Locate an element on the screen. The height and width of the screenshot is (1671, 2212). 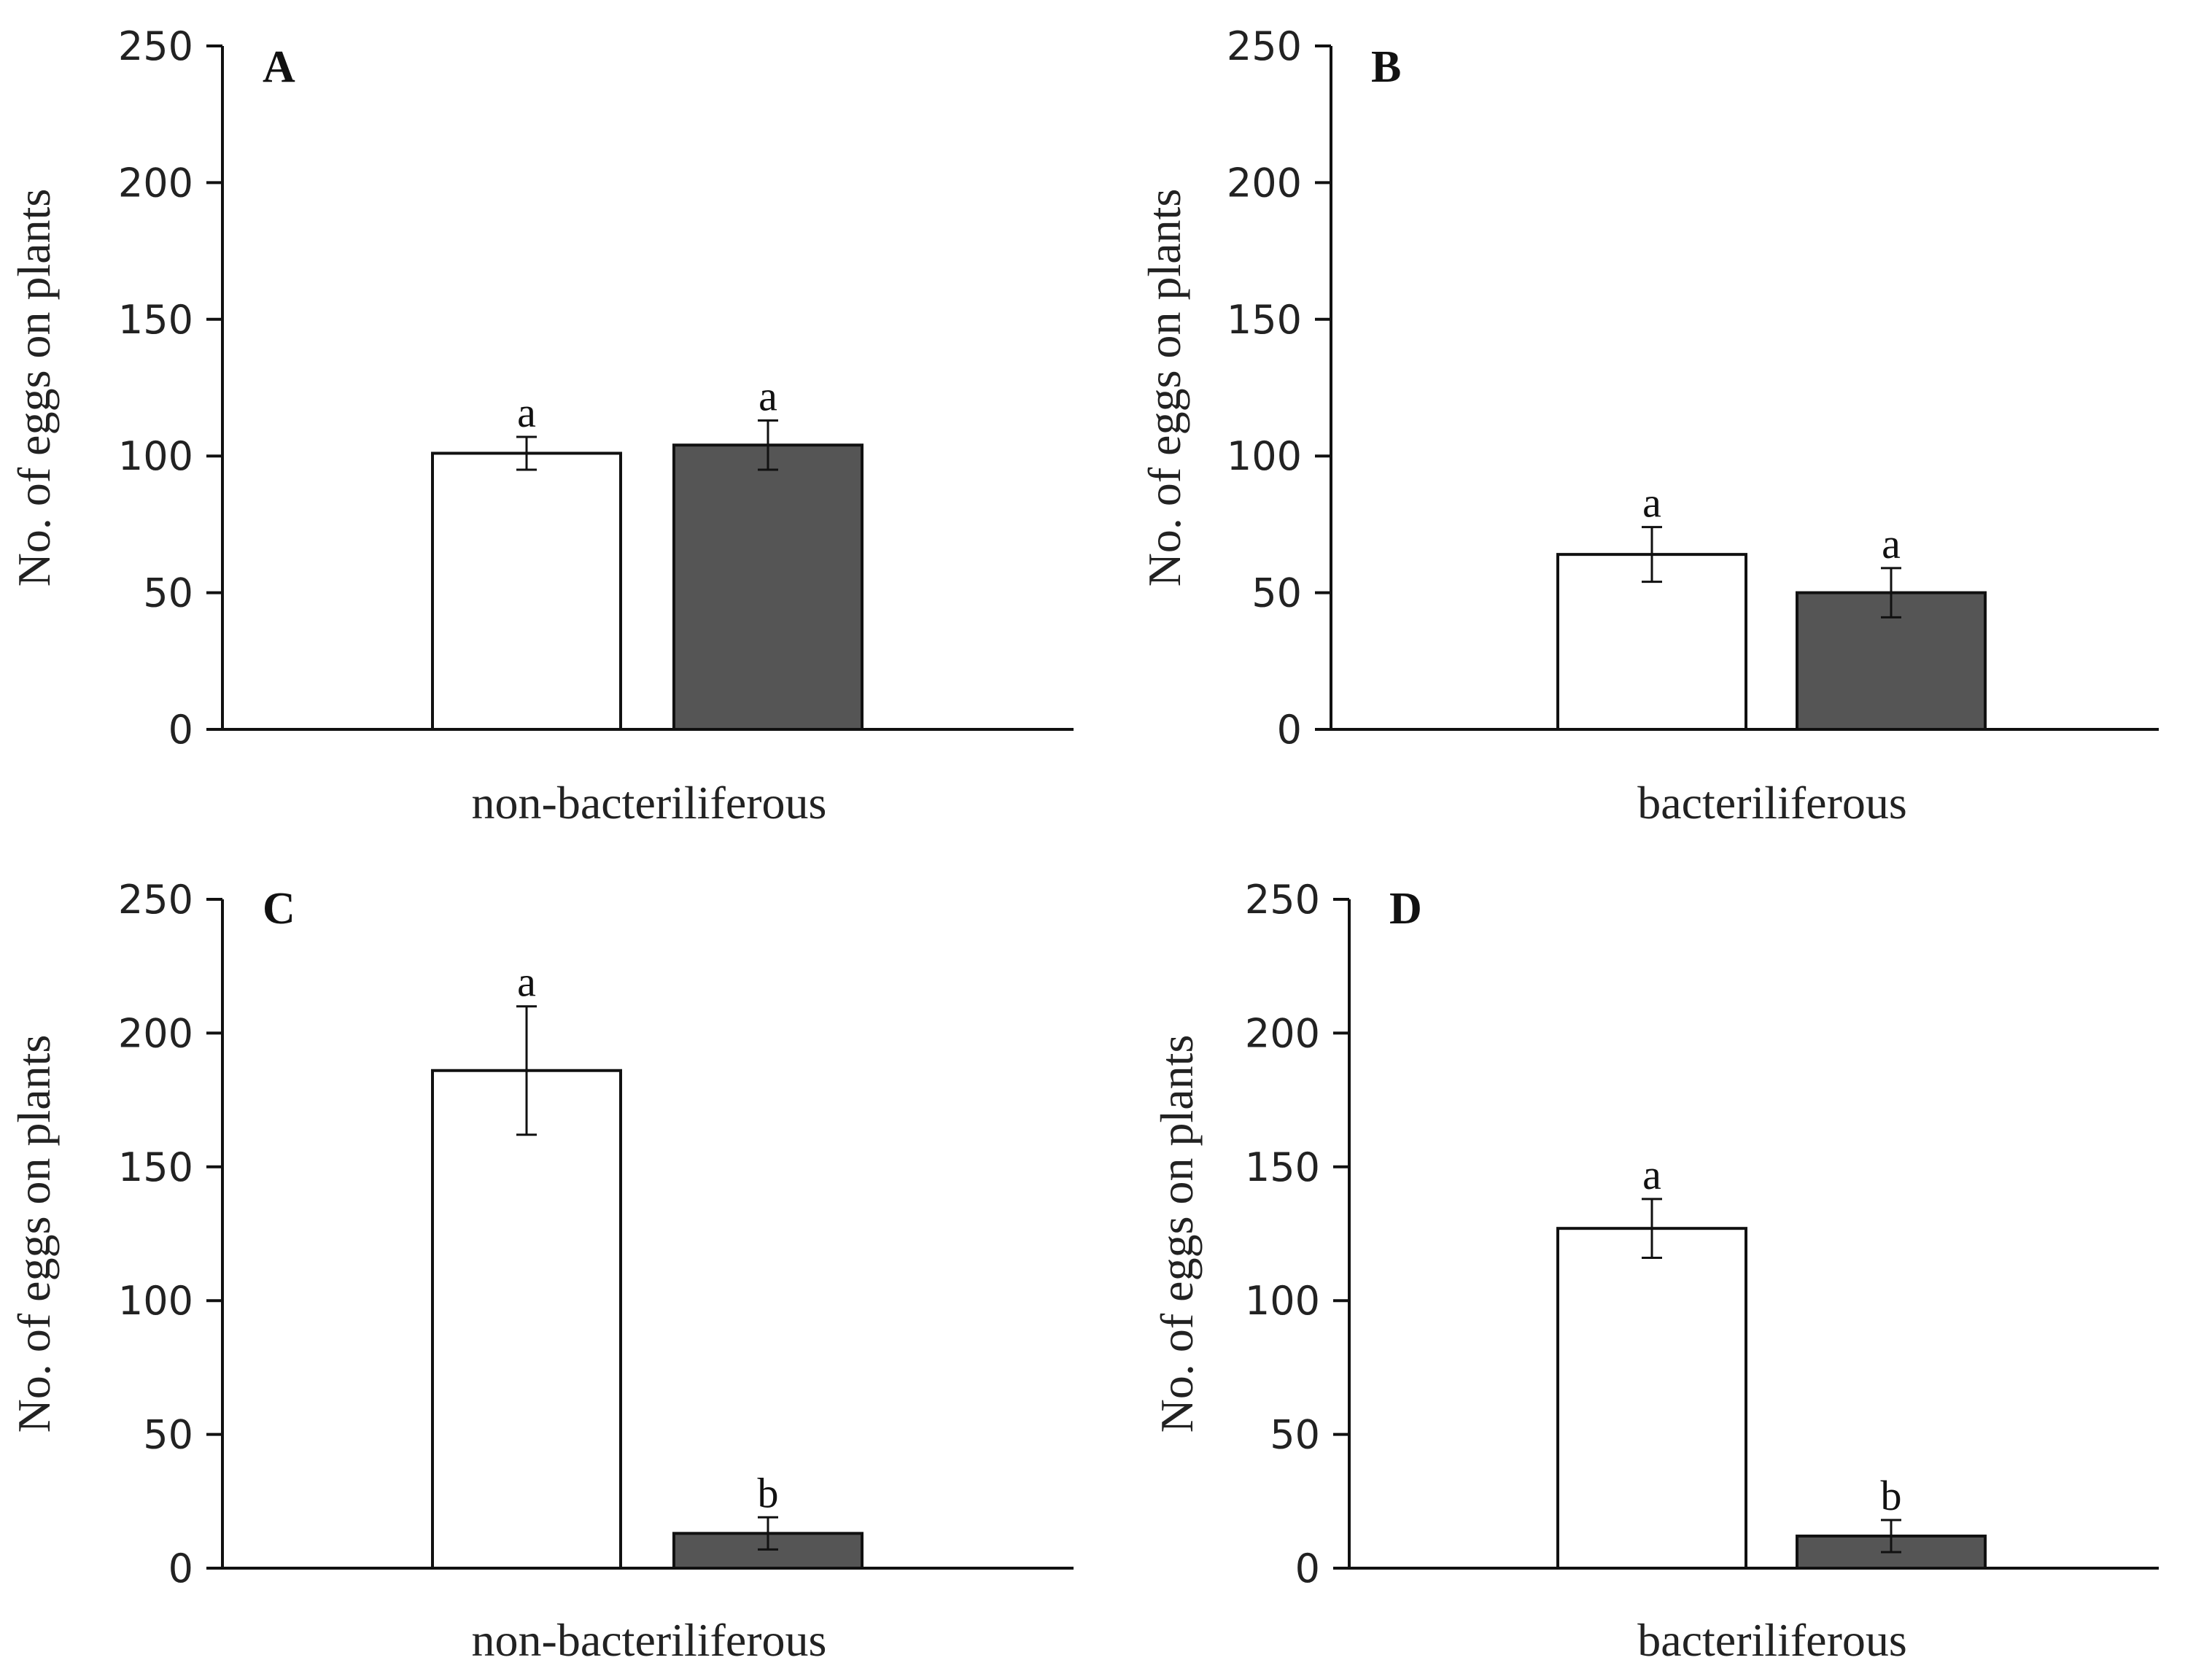
panel-letter: B is located at coordinates (1386, 67).